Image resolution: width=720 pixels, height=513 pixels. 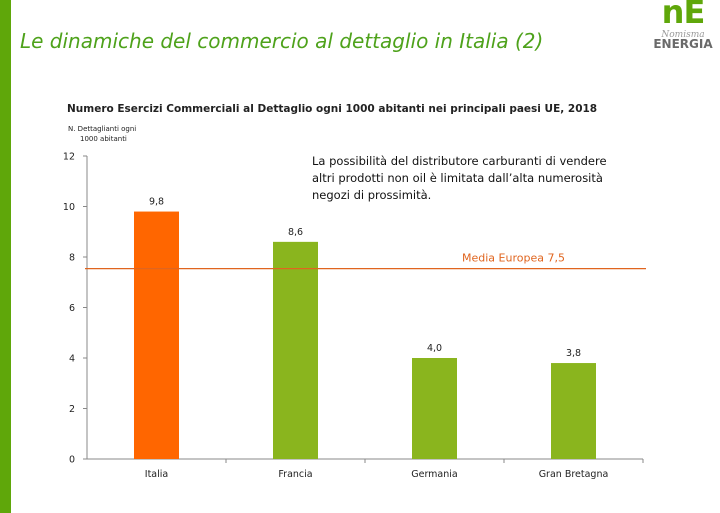 I want to click on y-tick-label: 8, so click(x=72, y=258).